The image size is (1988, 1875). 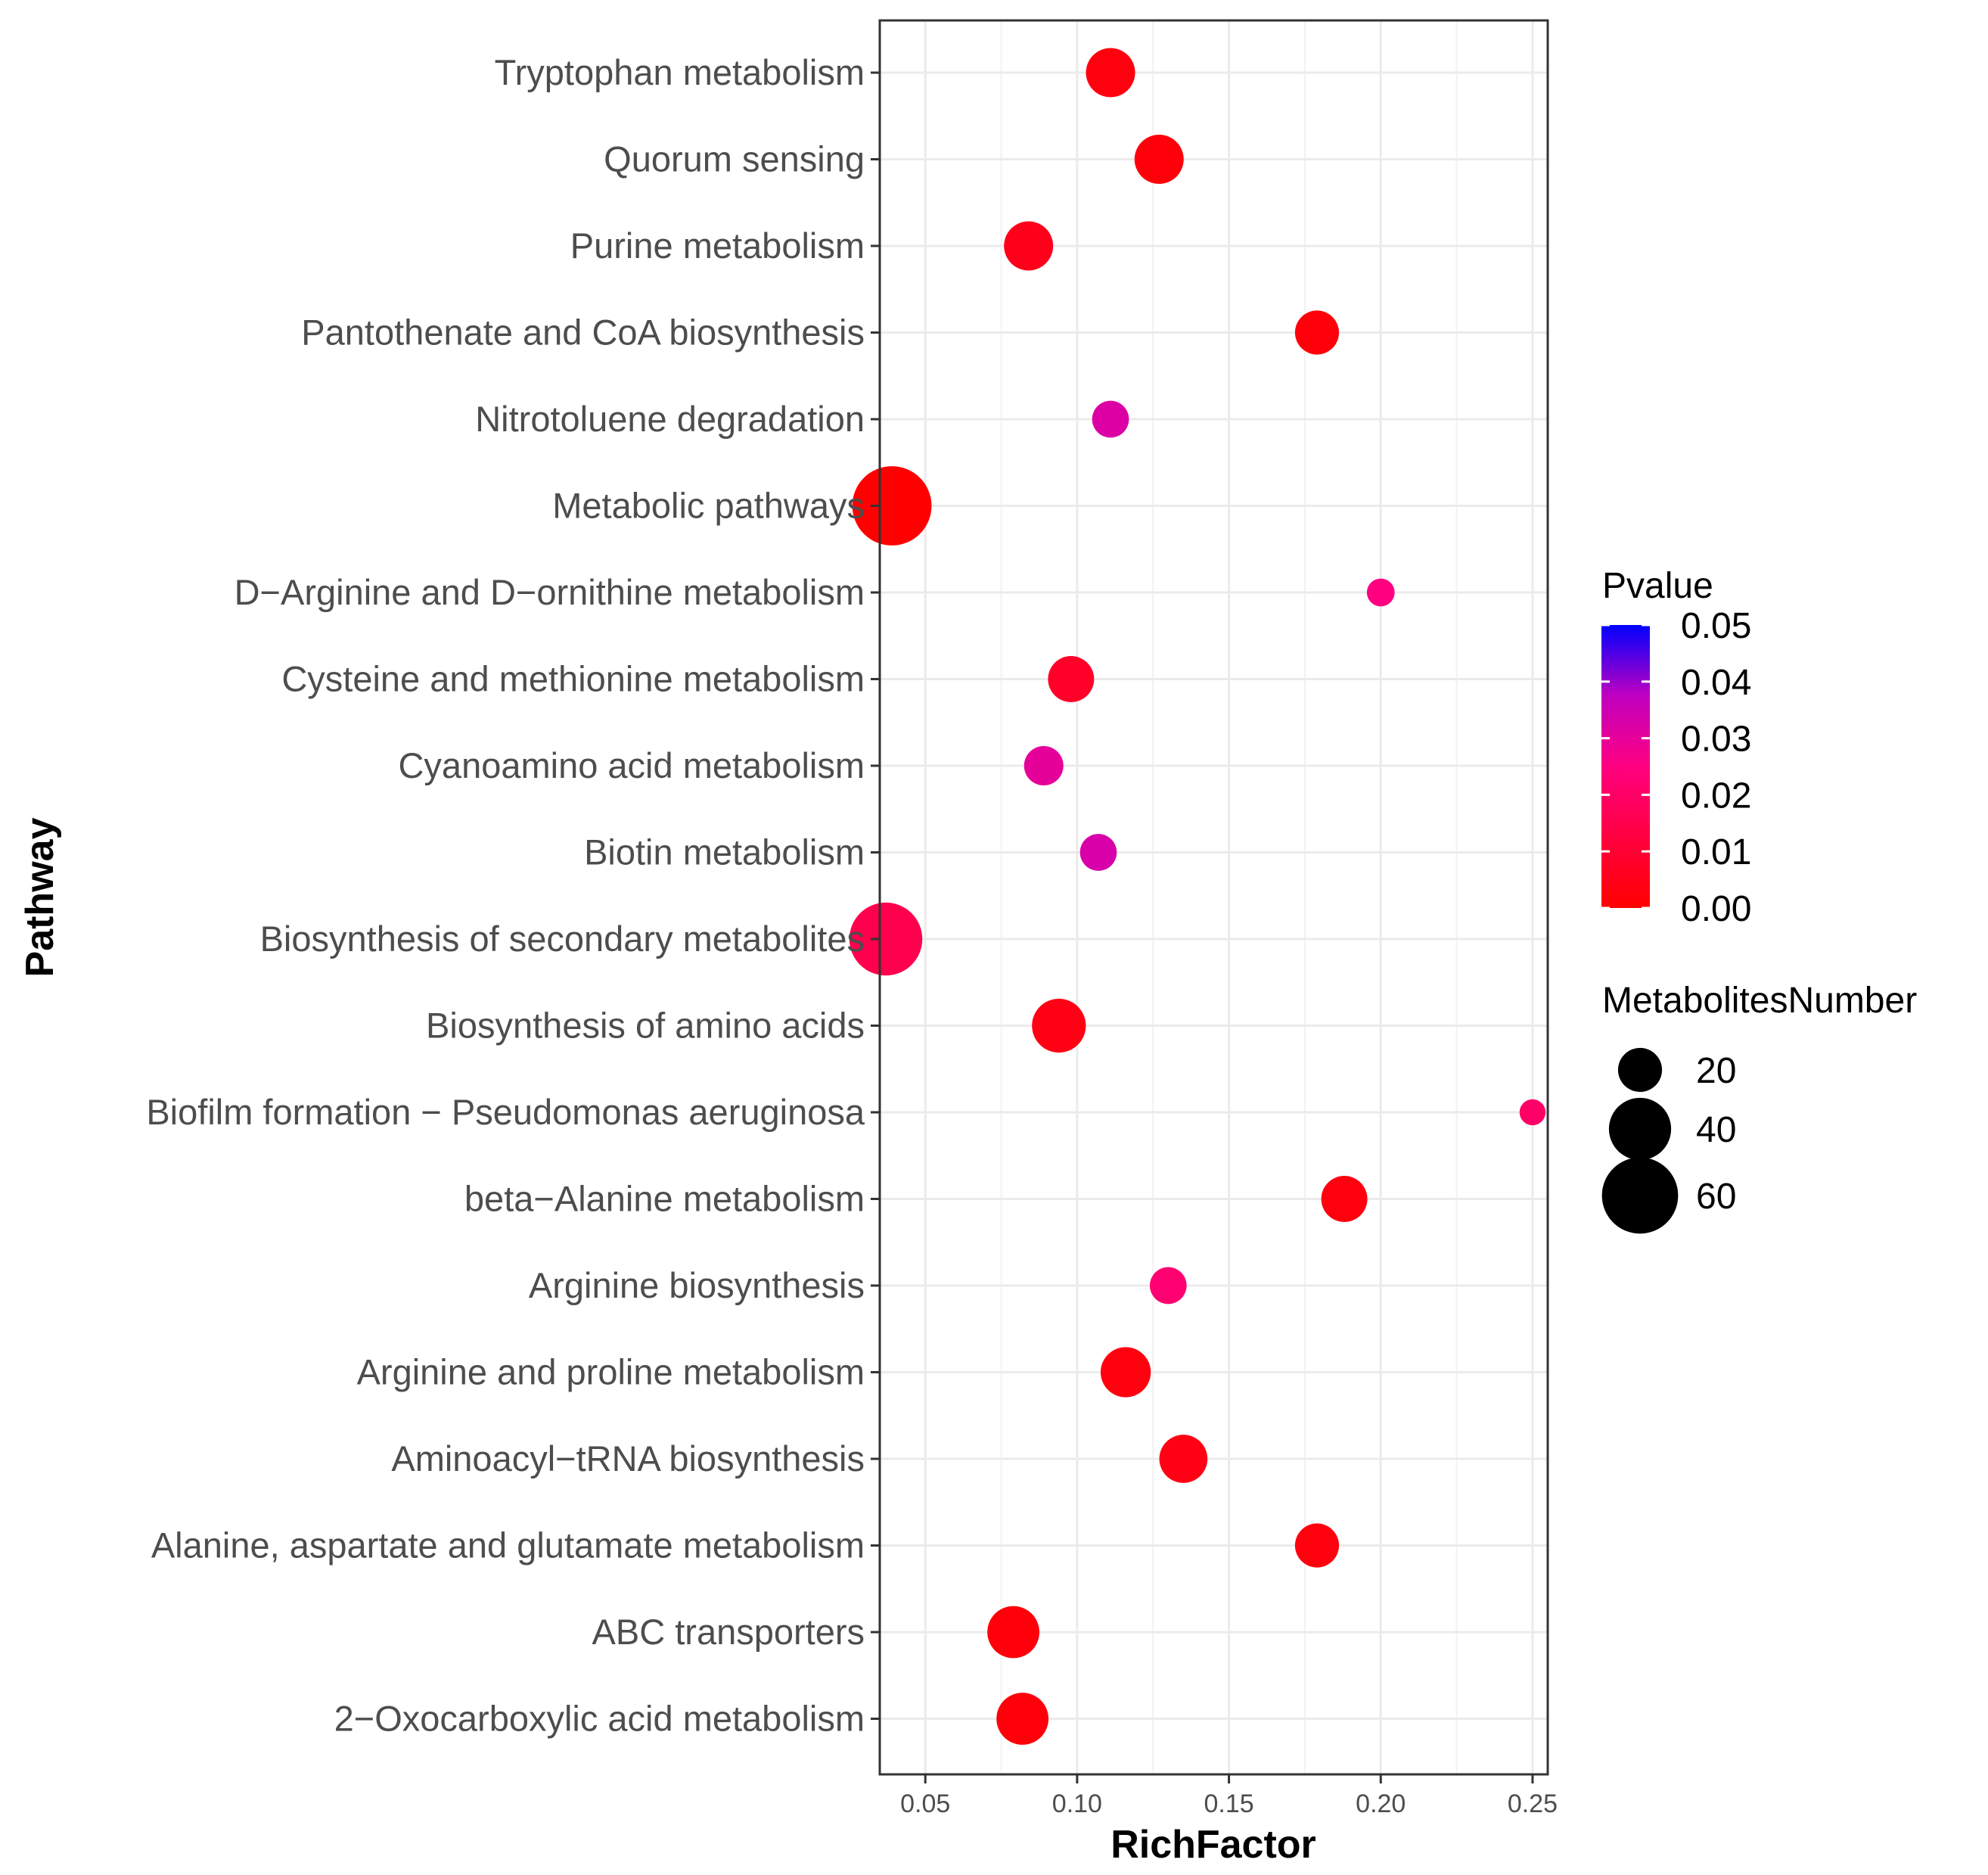 I want to click on y-tick-label: Quorum sensing, so click(x=735, y=159).